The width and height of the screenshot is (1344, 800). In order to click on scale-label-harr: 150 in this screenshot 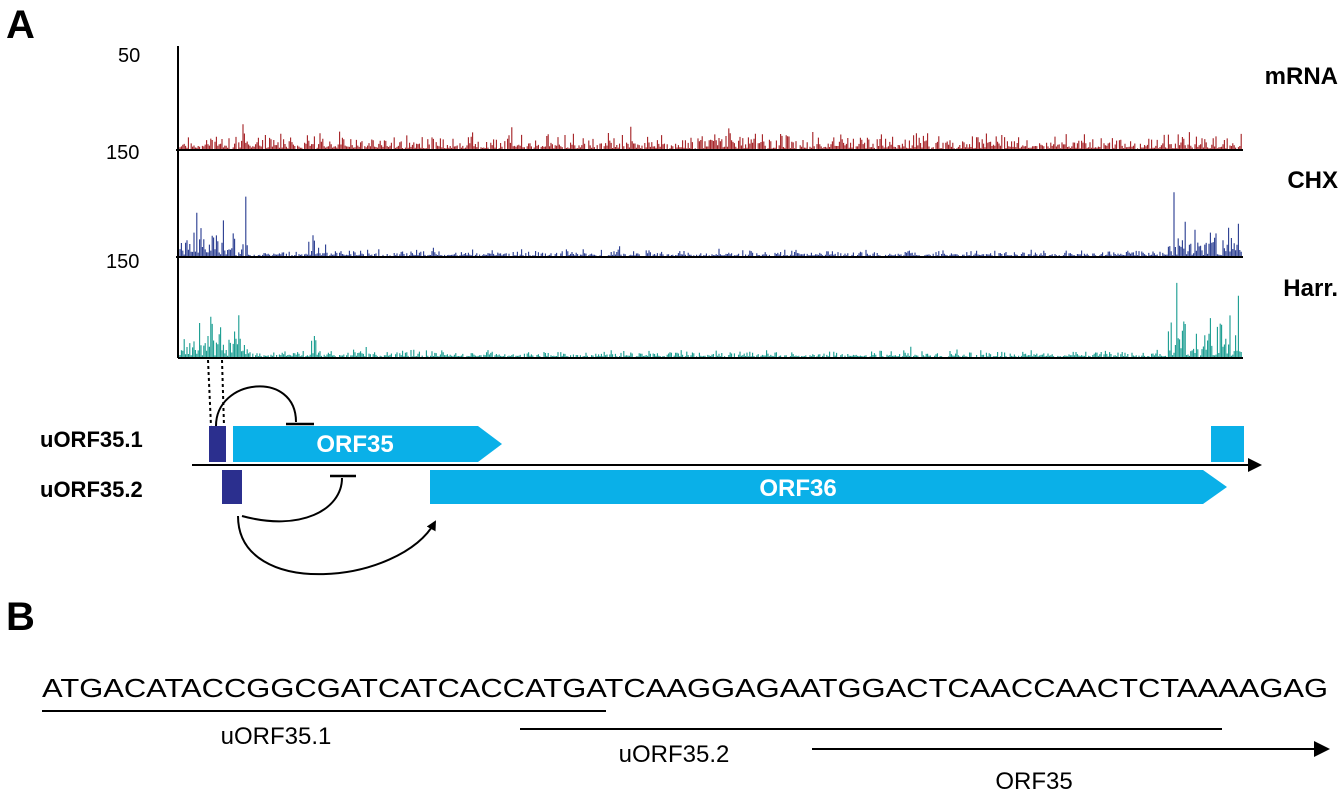, I will do `click(122, 262)`.